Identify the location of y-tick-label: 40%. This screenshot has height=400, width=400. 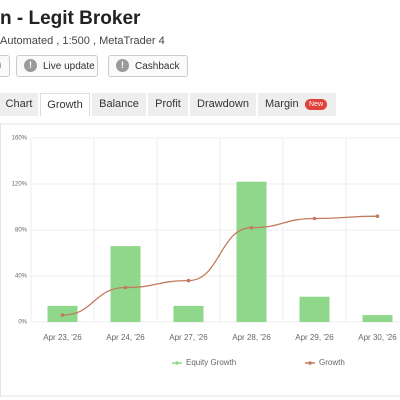
(21, 277).